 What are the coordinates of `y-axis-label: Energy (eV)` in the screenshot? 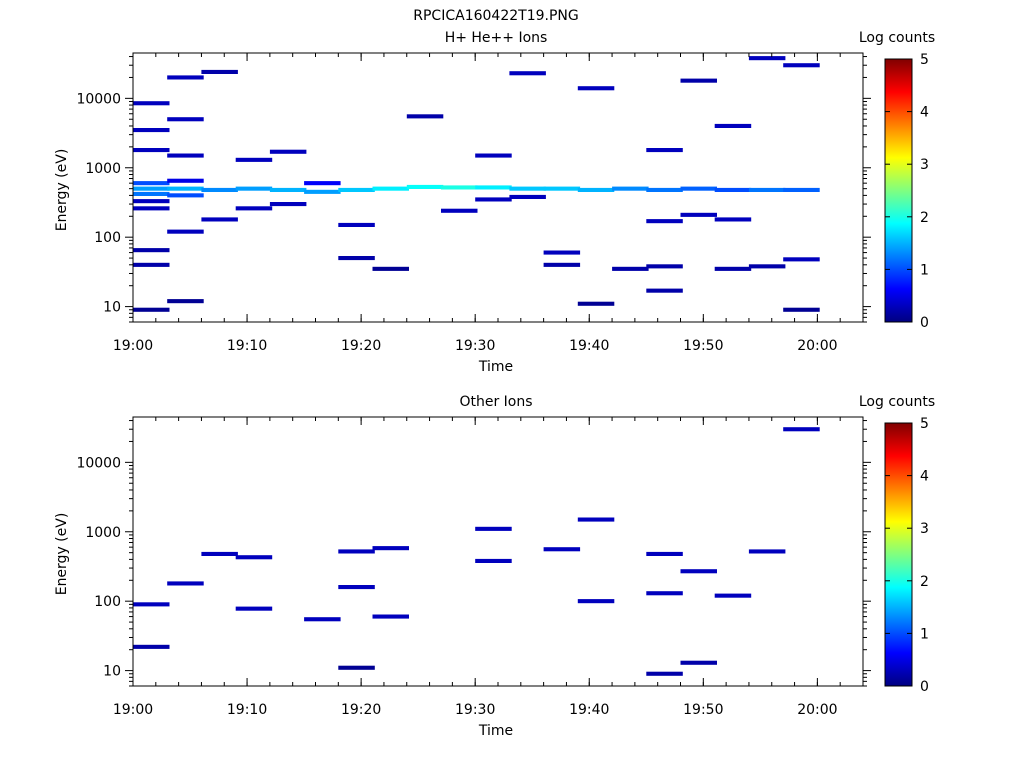 It's located at (62, 554).